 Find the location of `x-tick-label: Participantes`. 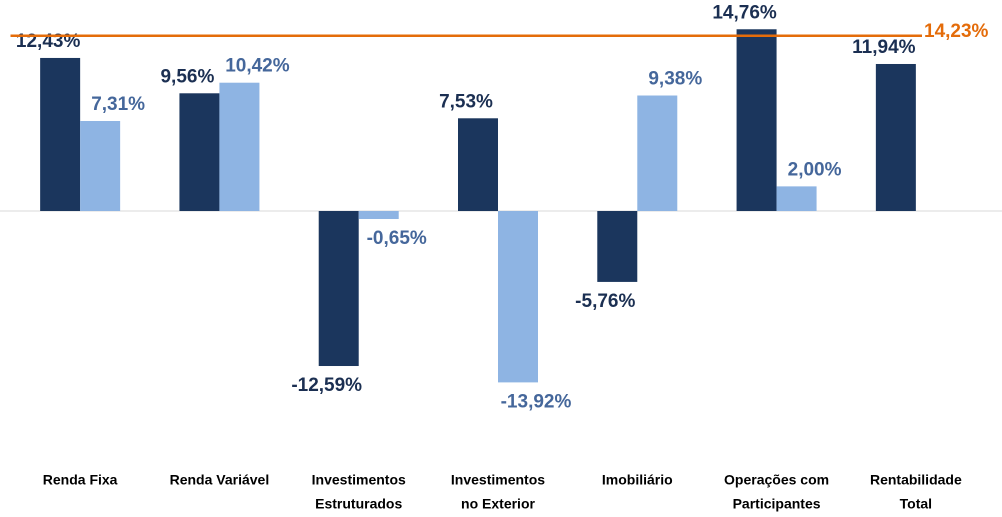

x-tick-label: Participantes is located at coordinates (777, 504).